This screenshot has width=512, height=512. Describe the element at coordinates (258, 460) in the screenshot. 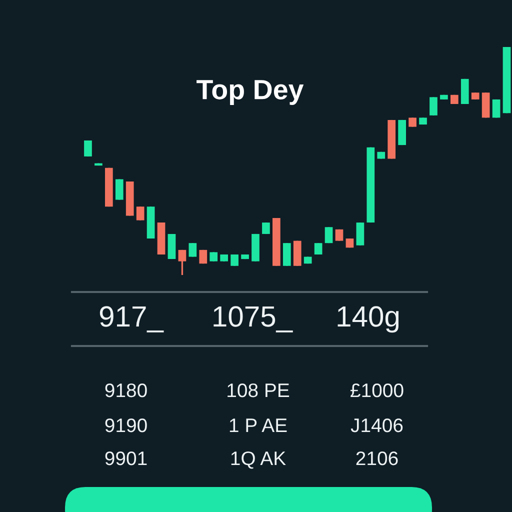

I see `text: 1Q AK` at that location.